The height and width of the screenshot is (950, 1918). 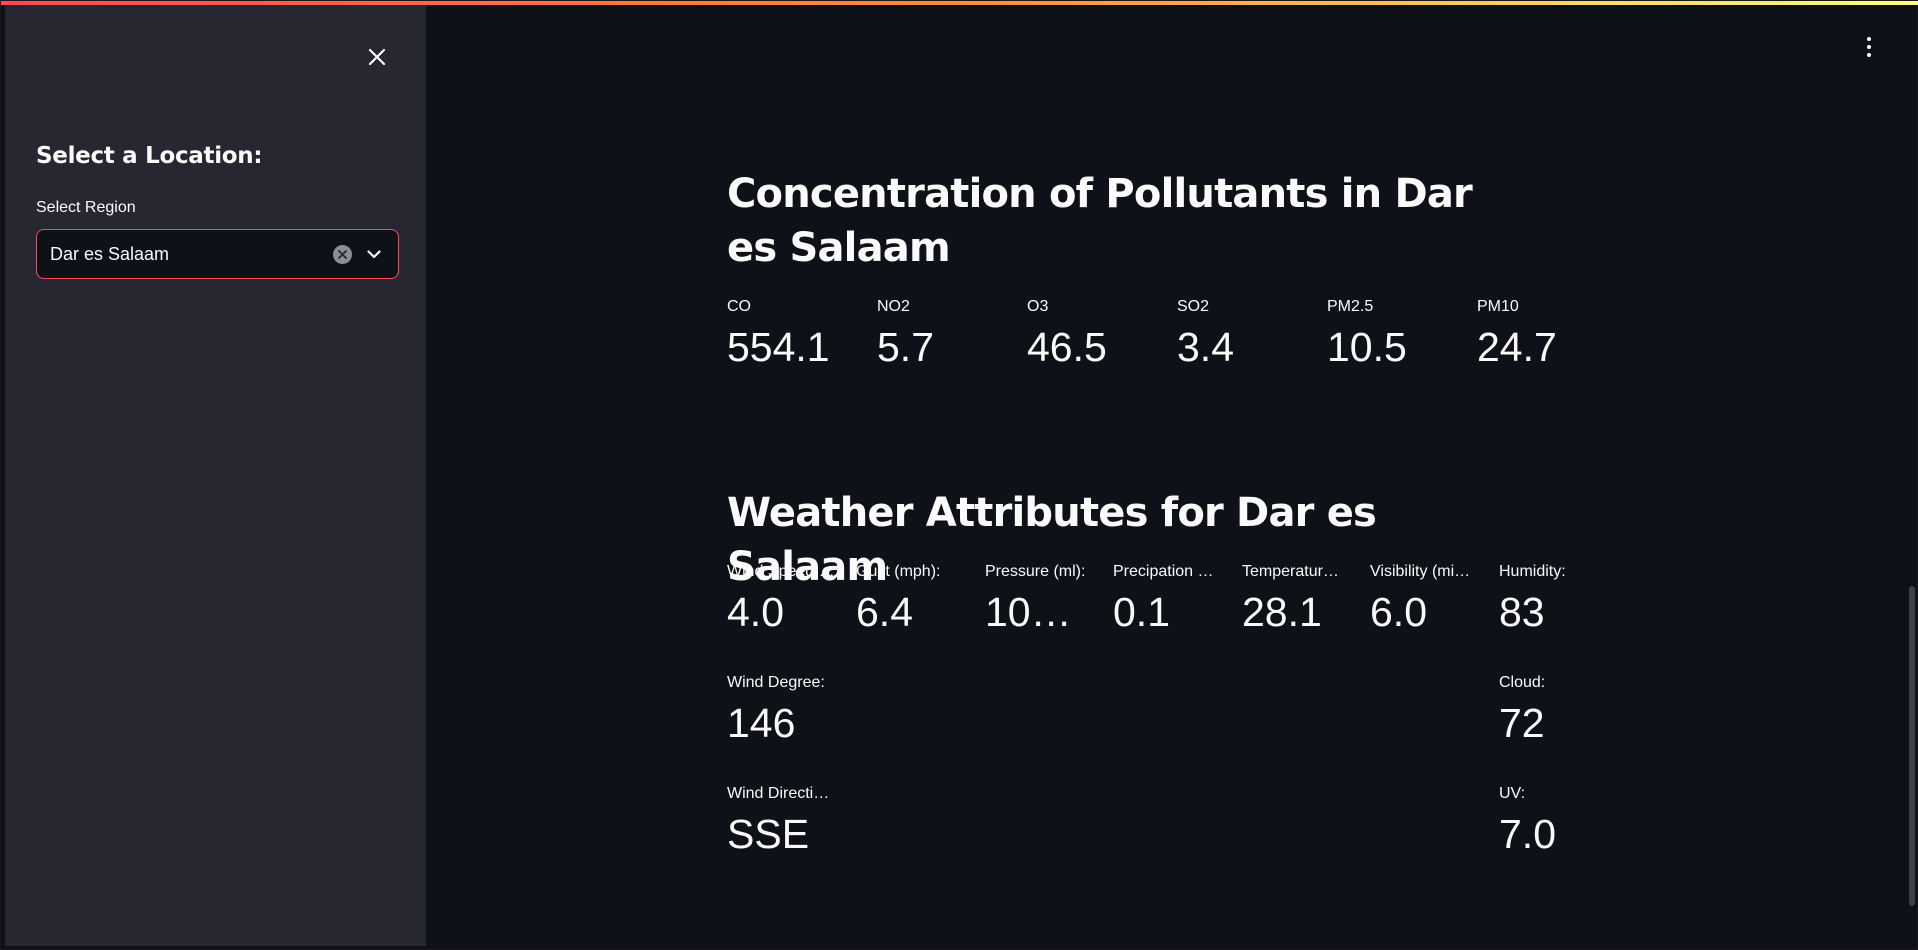 What do you see at coordinates (374, 254) in the screenshot?
I see `chevron-down-icon` at bounding box center [374, 254].